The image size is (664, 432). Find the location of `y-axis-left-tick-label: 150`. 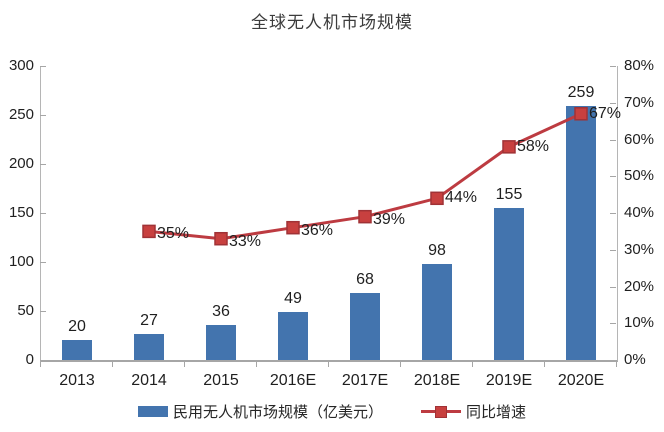

y-axis-left-tick-label: 150 is located at coordinates (21, 212).